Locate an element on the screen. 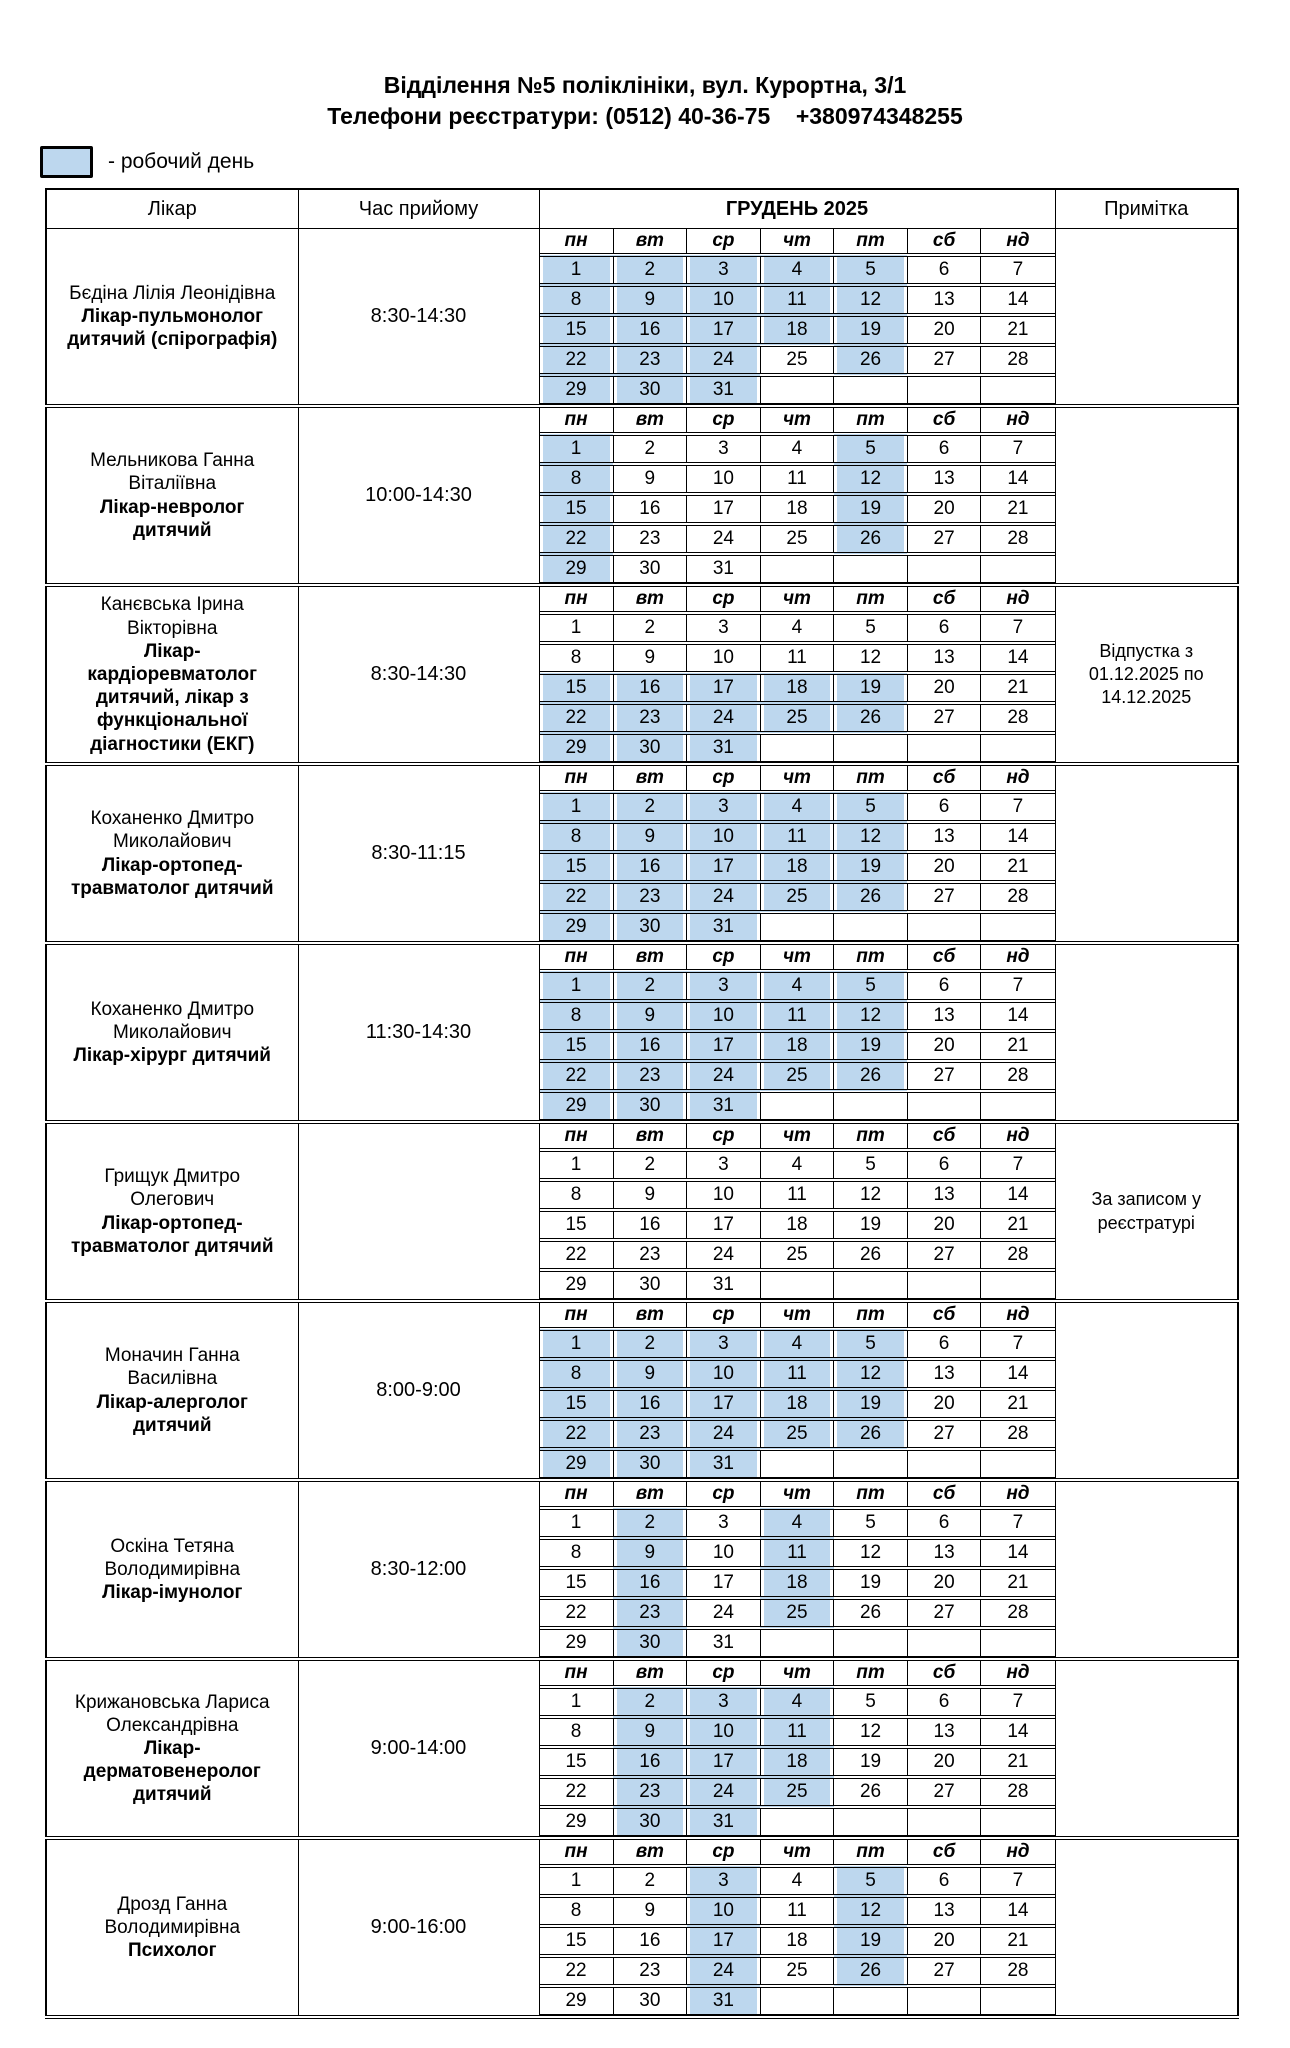 The width and height of the screenshot is (1290, 2048). reception-hours: 8:00-9:00 is located at coordinates (418, 1390).